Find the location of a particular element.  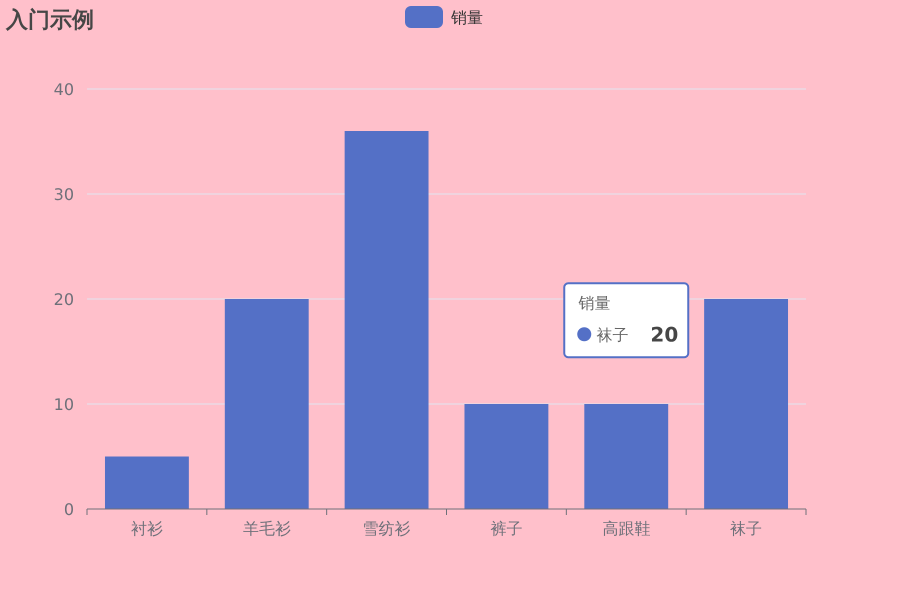

x-tick-label: 裤子 is located at coordinates (506, 528).